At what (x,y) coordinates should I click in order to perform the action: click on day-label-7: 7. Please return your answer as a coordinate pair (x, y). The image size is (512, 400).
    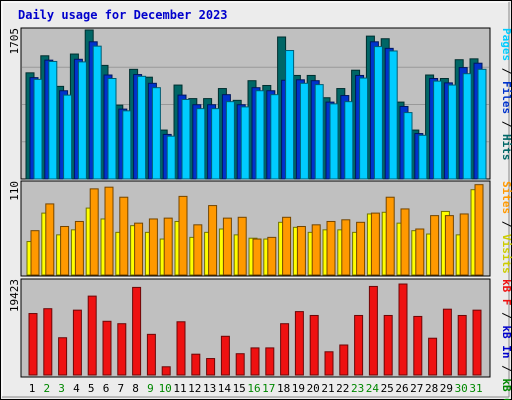
    Looking at the image, I should click on (120, 388).